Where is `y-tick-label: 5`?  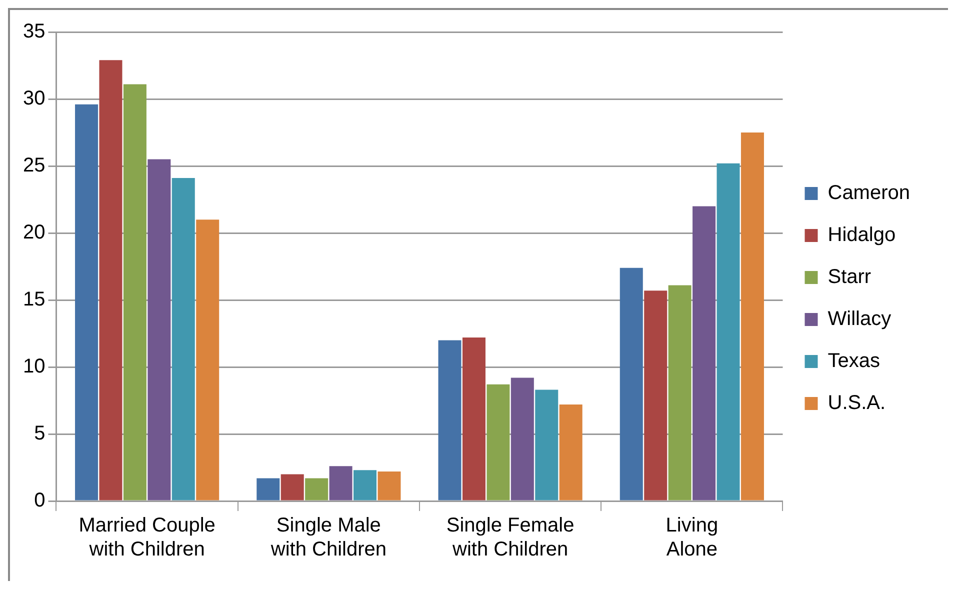 y-tick-label: 5 is located at coordinates (40, 433).